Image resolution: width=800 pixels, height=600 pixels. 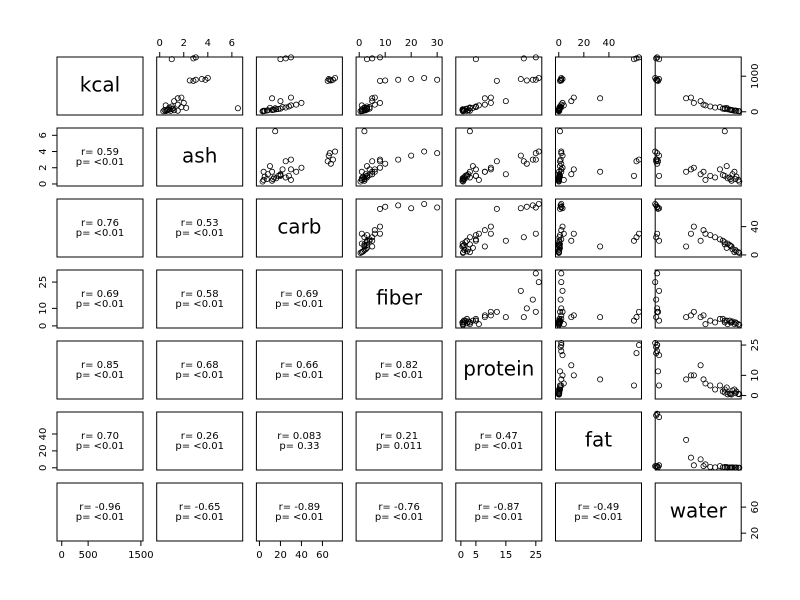 I want to click on y-tick-label: 10, so click(x=43, y=308).